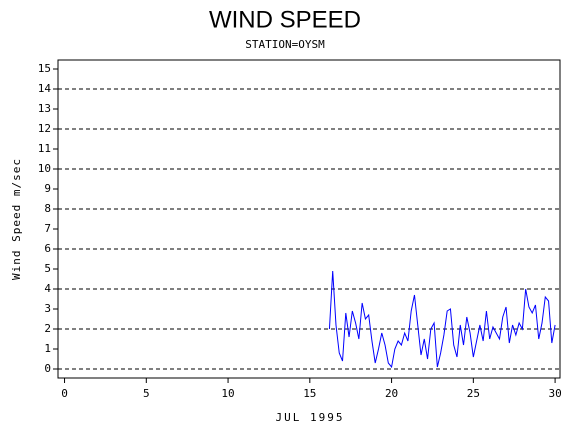 The image size is (570, 430). Describe the element at coordinates (285, 44) in the screenshot. I see `chart-subtitle: STATION=OYSM` at that location.